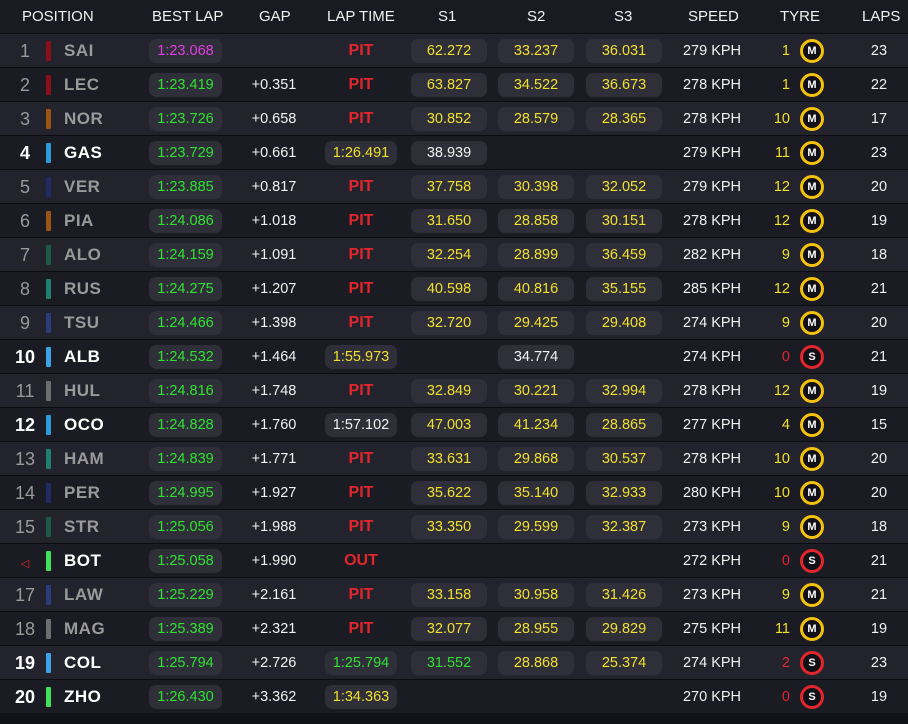 The width and height of the screenshot is (908, 724). Describe the element at coordinates (782, 629) in the screenshot. I see `tyre-age: 11` at that location.